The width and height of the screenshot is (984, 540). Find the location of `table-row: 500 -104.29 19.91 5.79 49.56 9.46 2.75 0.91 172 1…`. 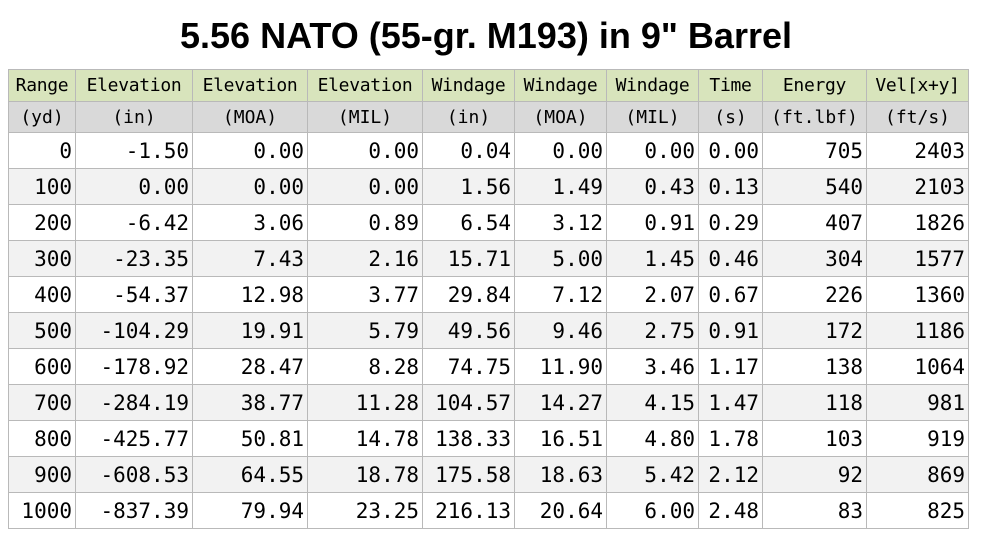

table-row: 500 -104.29 19.91 5.79 49.56 9.46 2.75 0.91 172 1… is located at coordinates (488, 330).